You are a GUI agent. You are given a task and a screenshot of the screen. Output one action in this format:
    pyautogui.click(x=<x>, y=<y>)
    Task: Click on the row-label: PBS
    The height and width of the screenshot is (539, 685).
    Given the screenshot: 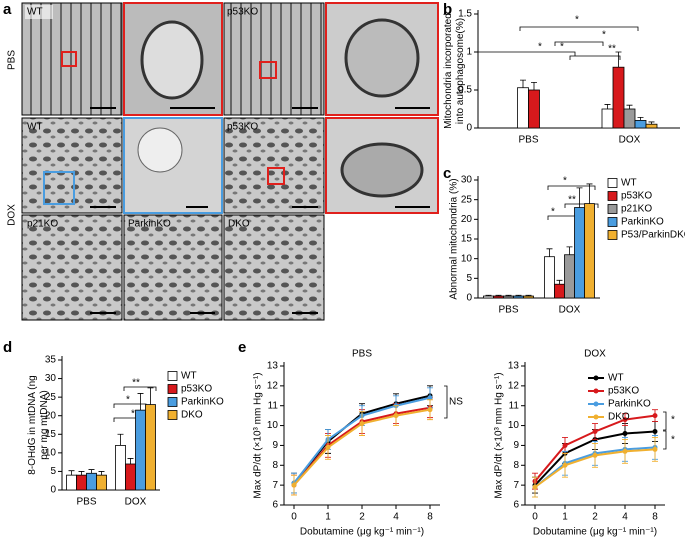 What is the action you would take?
    pyautogui.click(x=12, y=60)
    